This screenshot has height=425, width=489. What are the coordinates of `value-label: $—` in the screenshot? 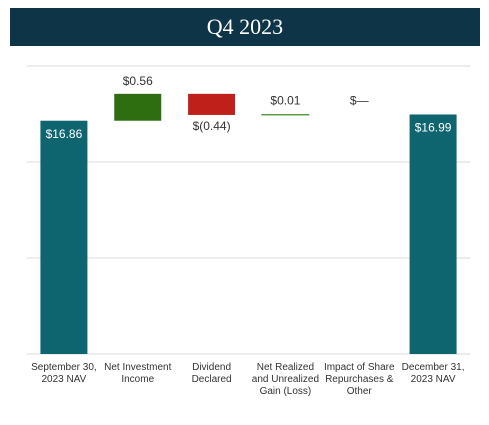 It's located at (359, 101).